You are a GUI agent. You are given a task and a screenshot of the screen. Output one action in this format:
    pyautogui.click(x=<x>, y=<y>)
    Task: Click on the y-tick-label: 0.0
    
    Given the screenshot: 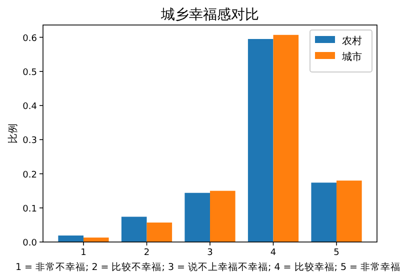 What is the action you would take?
    pyautogui.click(x=30, y=243)
    